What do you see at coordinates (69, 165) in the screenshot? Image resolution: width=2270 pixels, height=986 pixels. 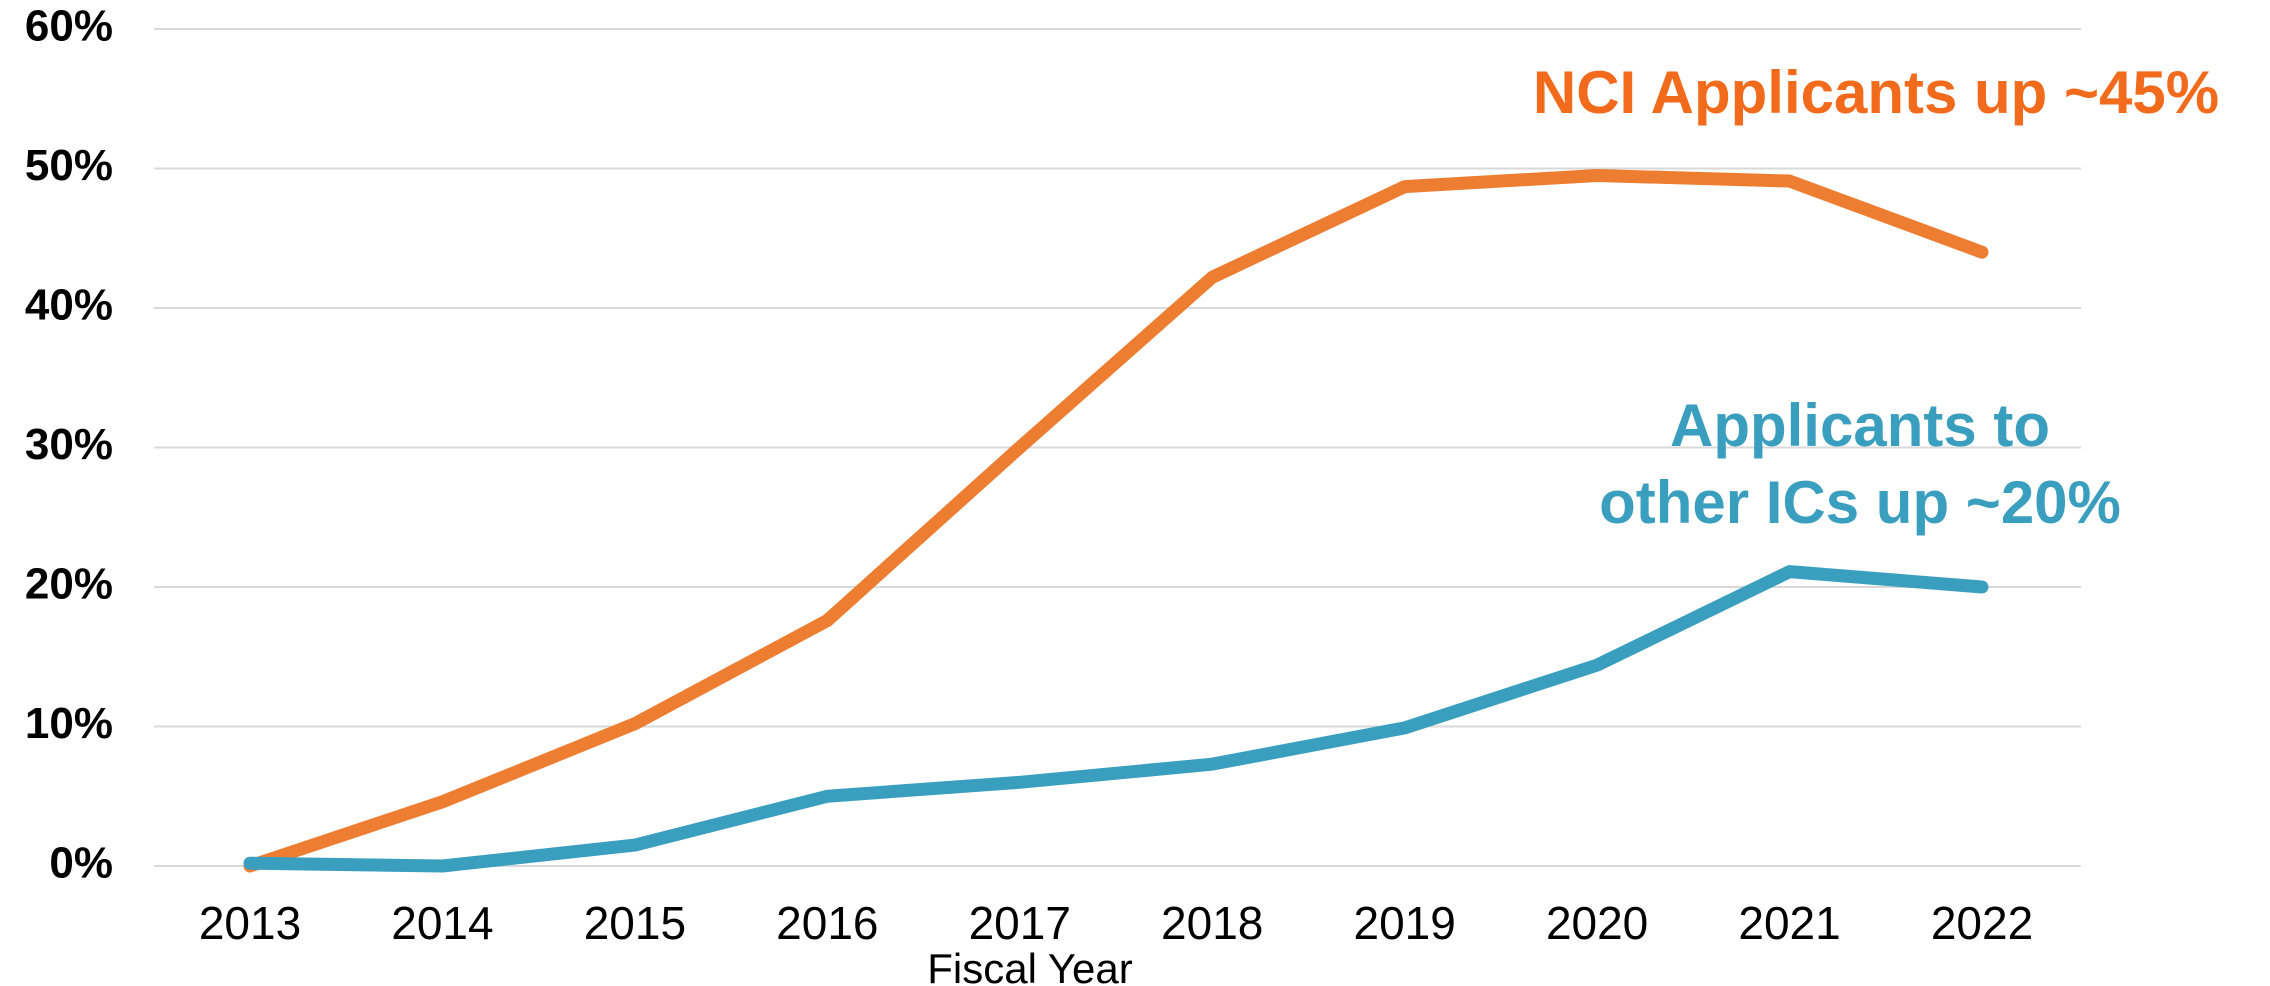 I see `y-tick-label: 50%` at bounding box center [69, 165].